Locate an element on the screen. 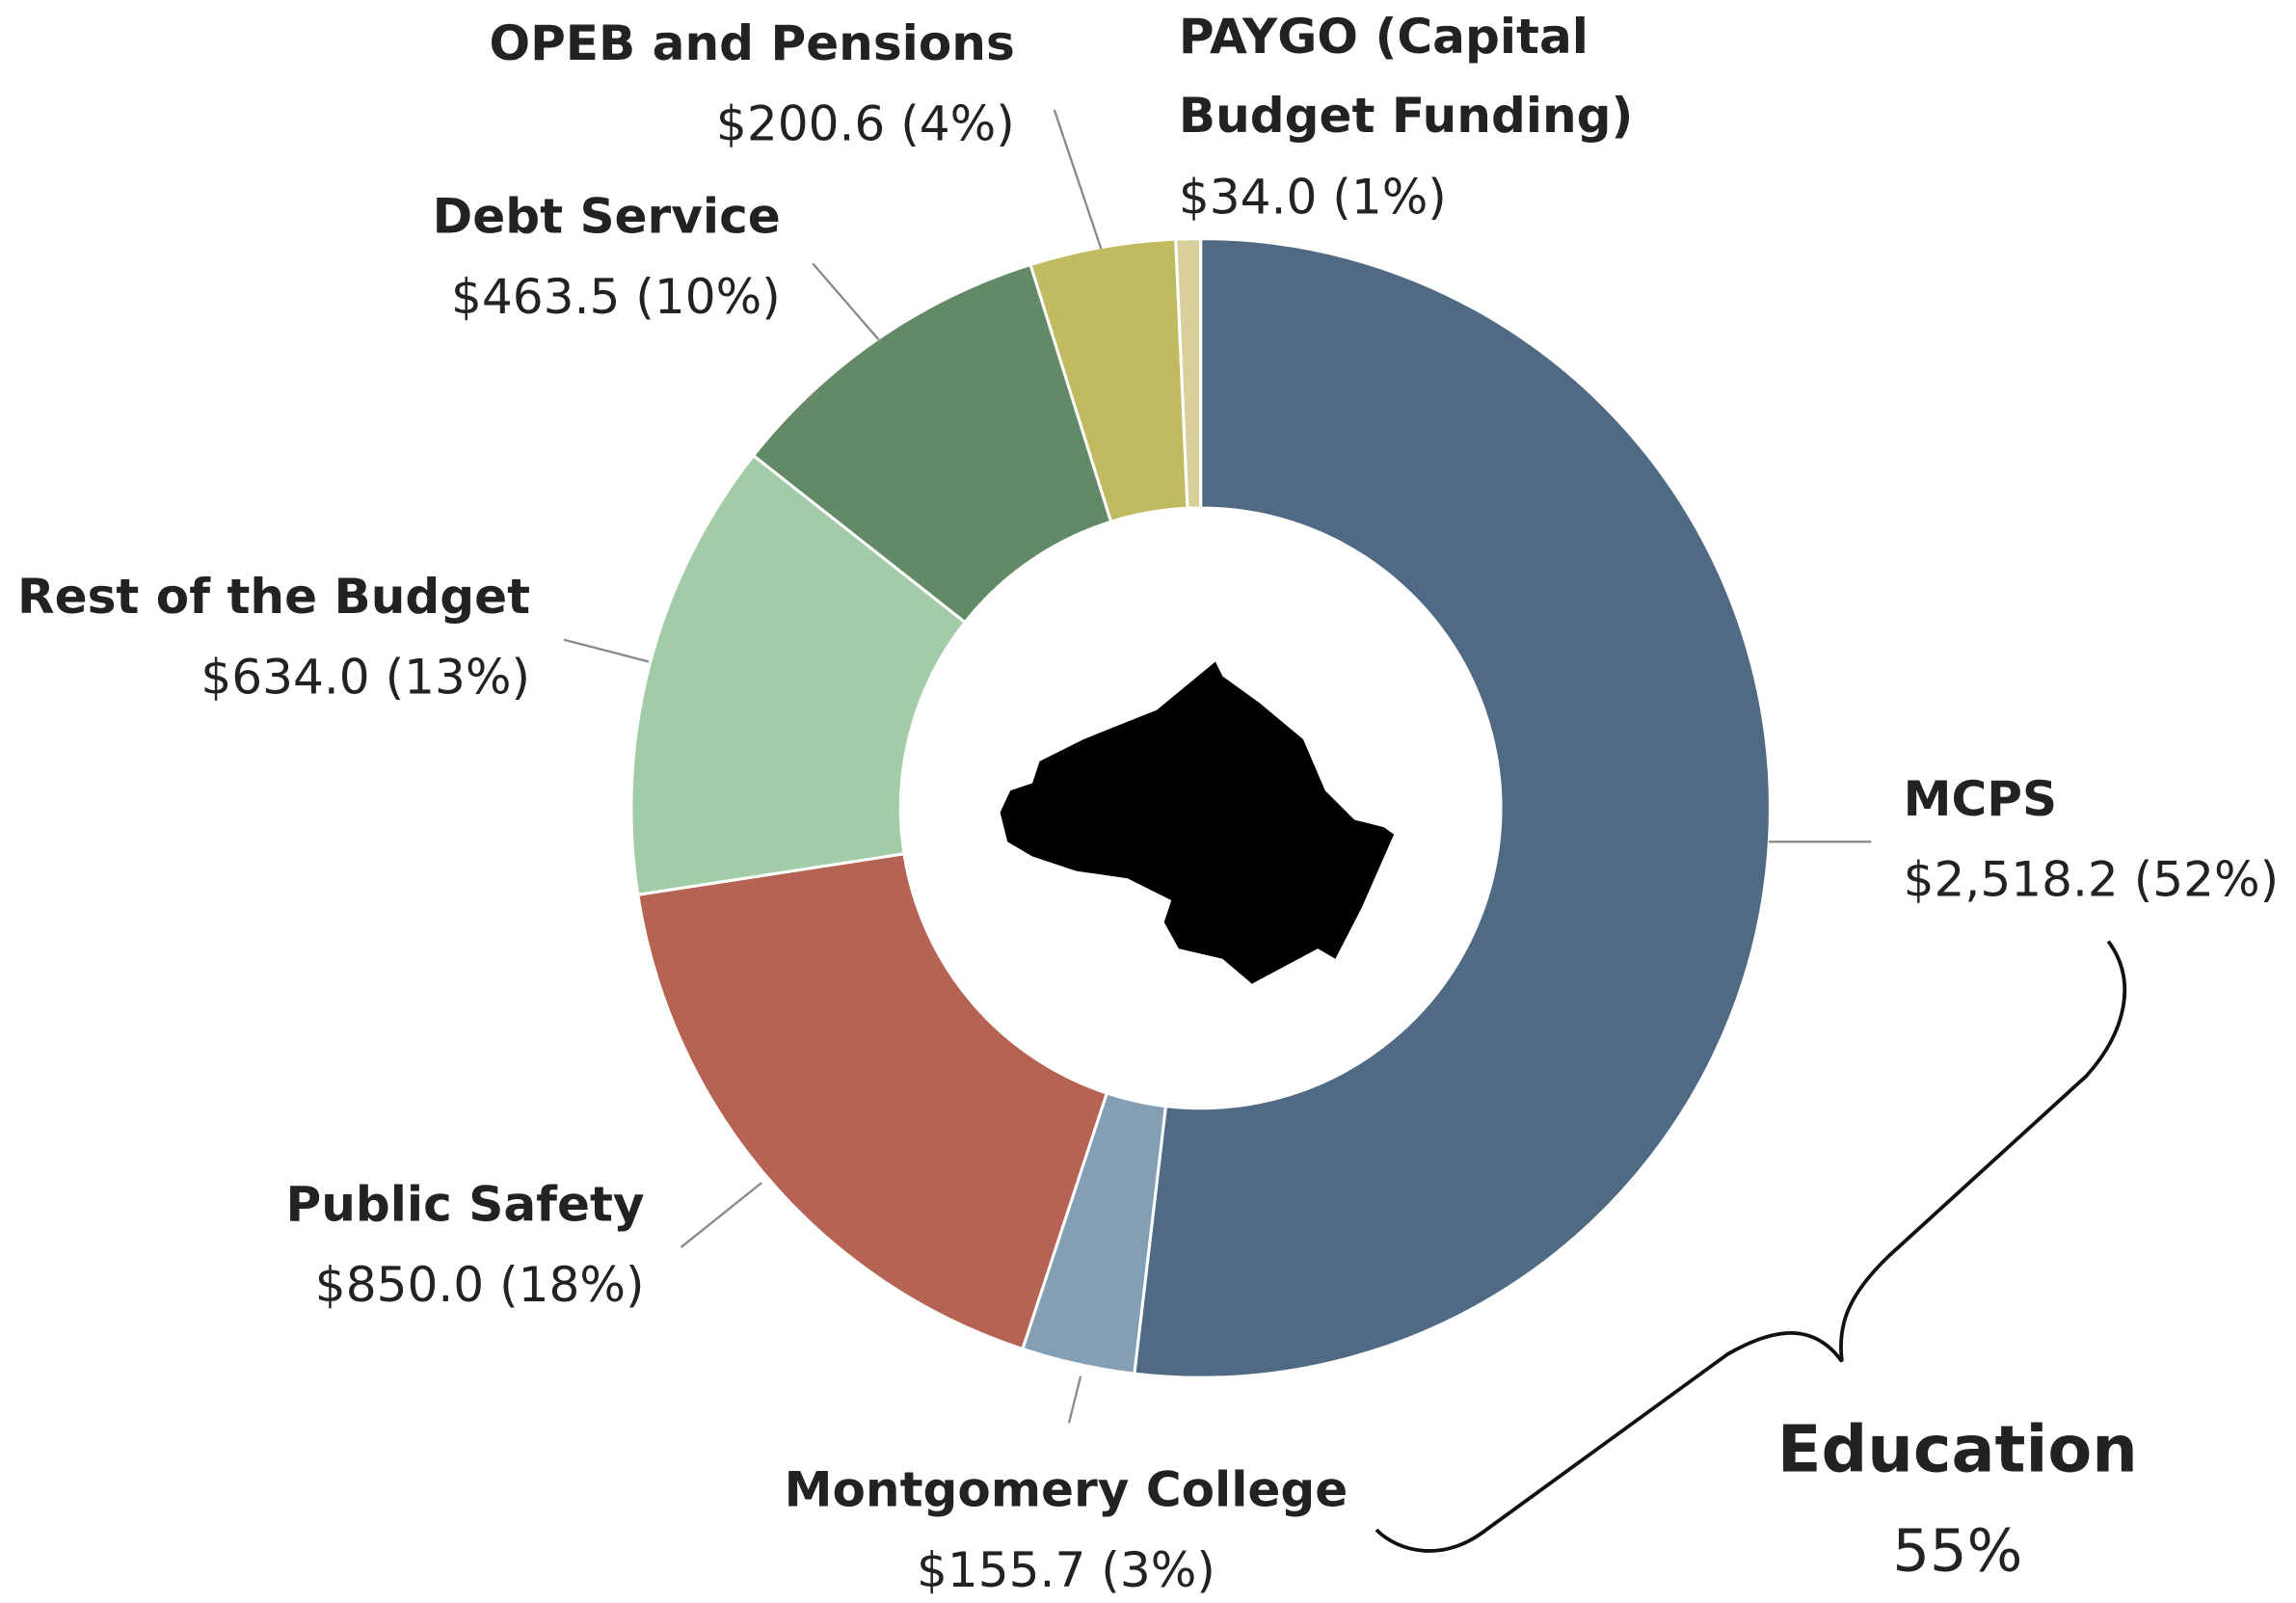  brace is located at coordinates (1751, 1246).